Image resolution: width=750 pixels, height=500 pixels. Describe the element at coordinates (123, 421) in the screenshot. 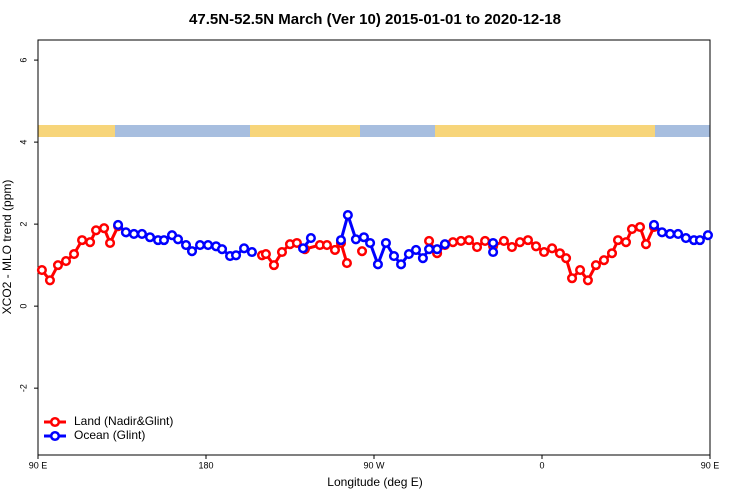

I see `legend-label: Land (Nadir&Glint)` at that location.